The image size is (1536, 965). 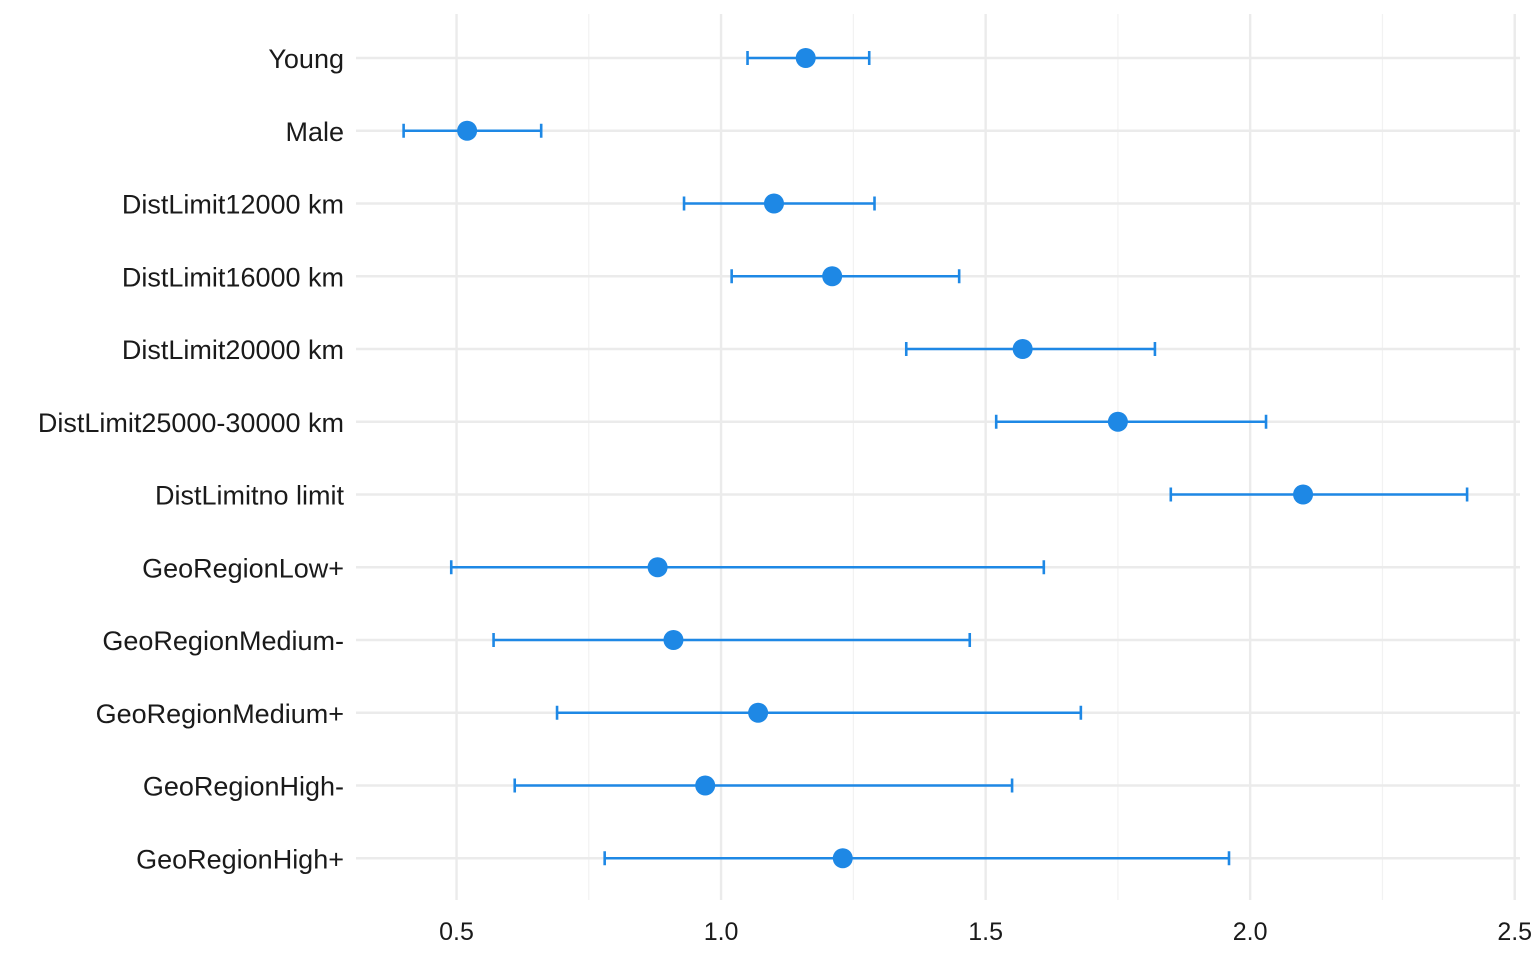 I want to click on y-tick-label: DistLimitno limit, so click(x=250, y=496).